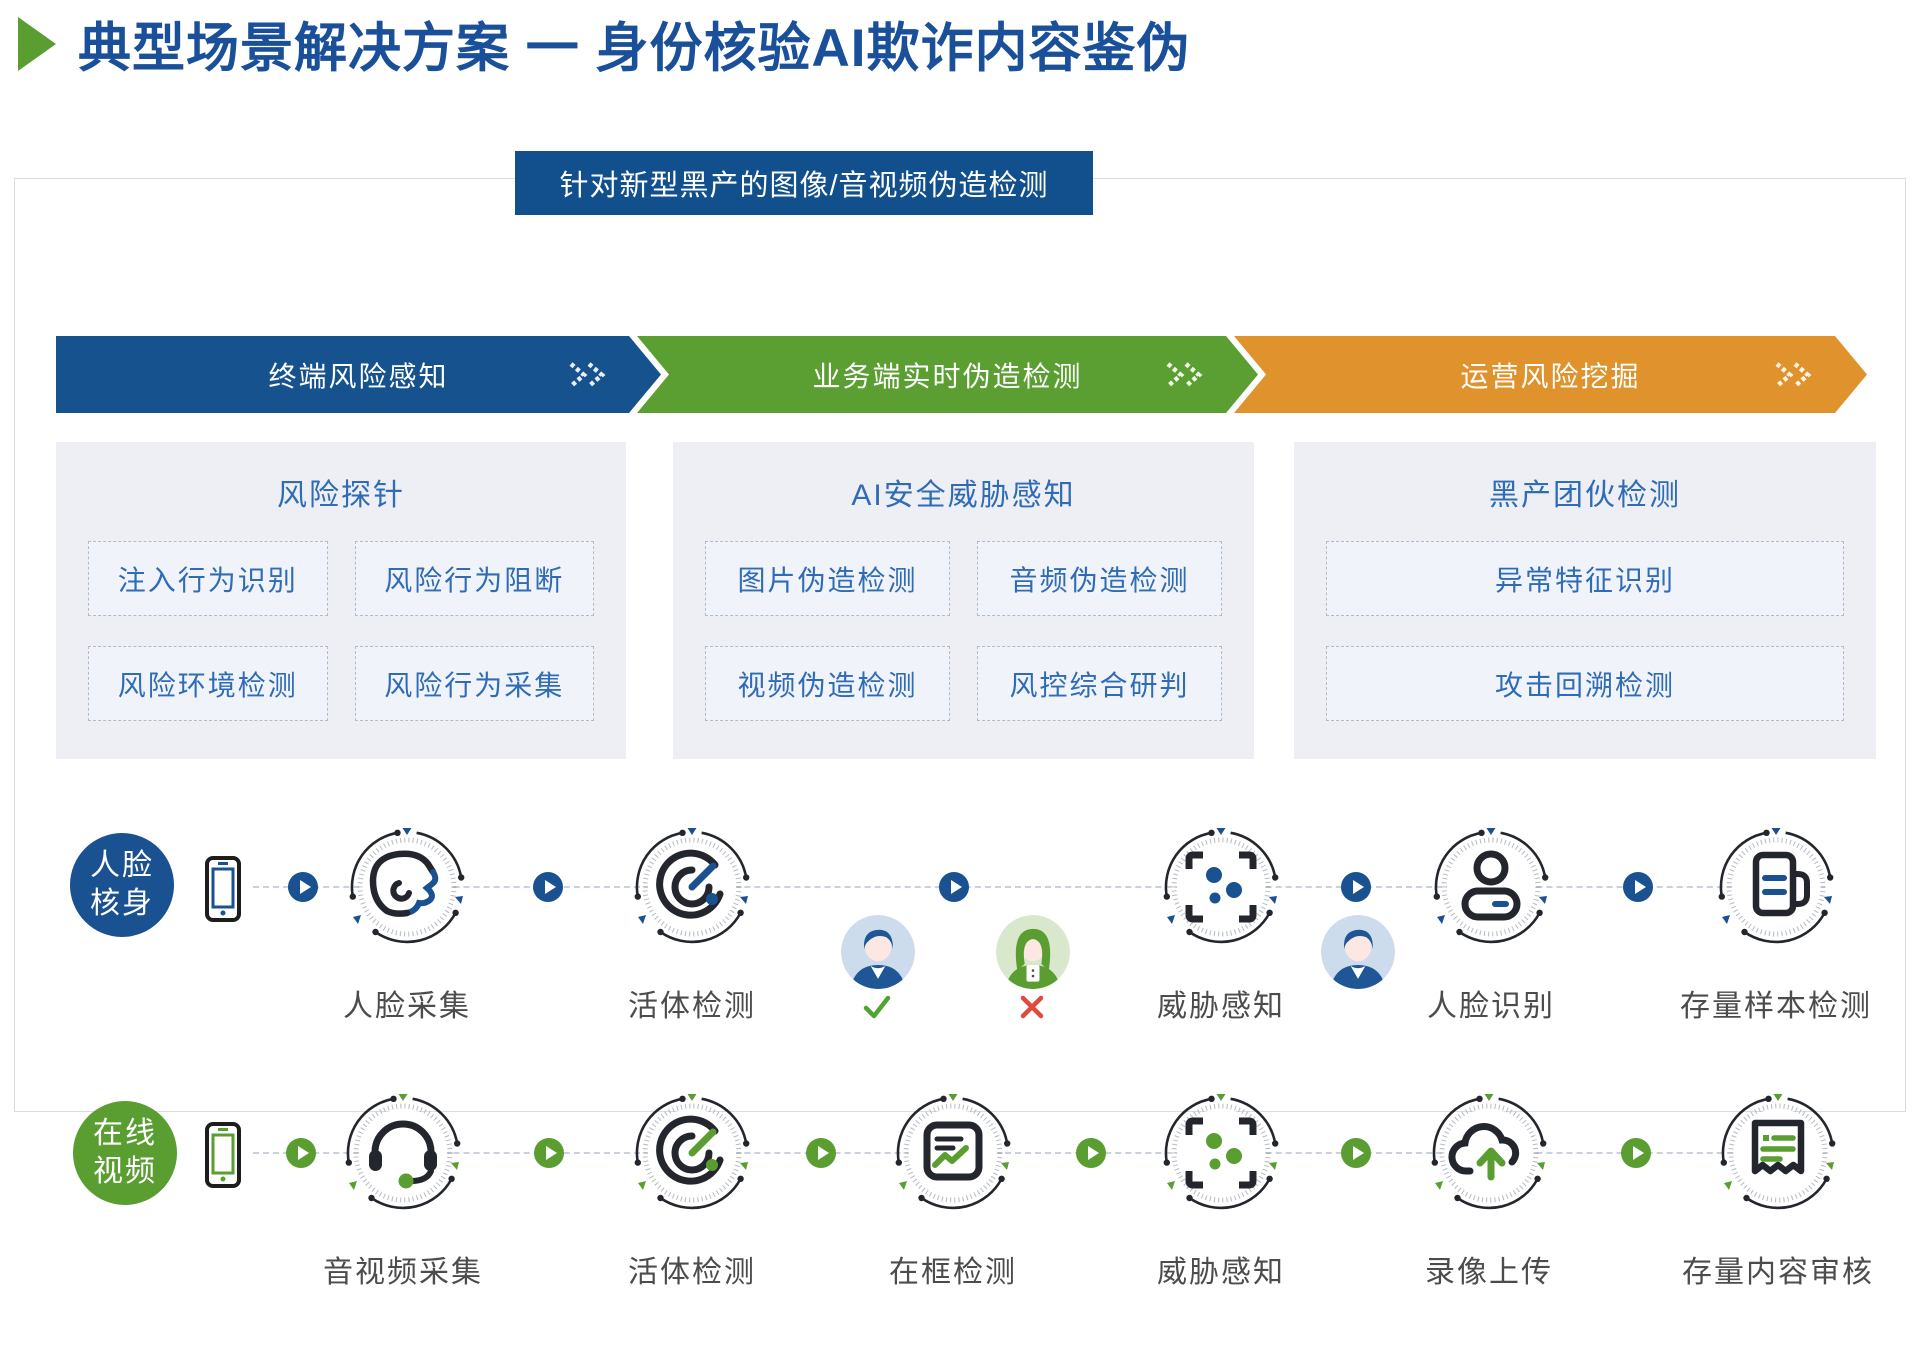 Image resolution: width=1920 pixels, height=1366 pixels. I want to click on page-title: 典型场景解决方案 一 身份核验AI欺诈内容鉴伪, so click(634, 48).